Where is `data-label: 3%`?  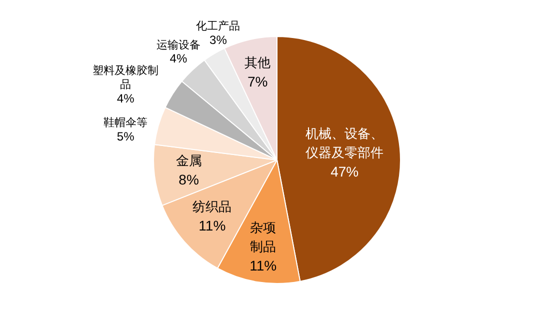
data-label: 3% is located at coordinates (219, 39).